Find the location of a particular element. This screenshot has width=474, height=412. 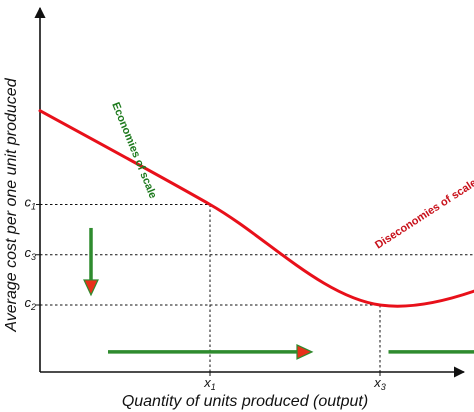

y-axis-label: Average cost per one unit produced is located at coordinates (11, 204).